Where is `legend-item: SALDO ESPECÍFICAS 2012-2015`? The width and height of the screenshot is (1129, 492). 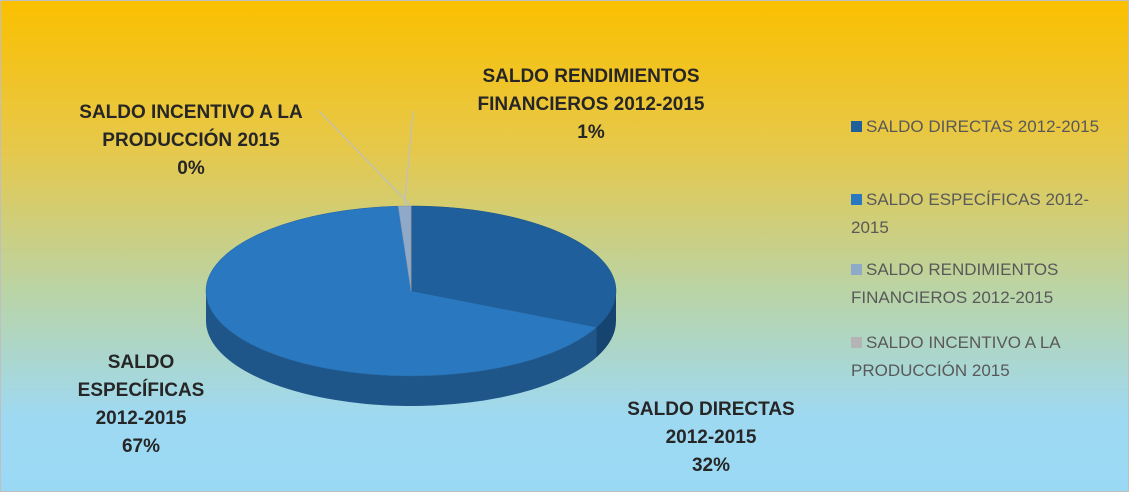 legend-item: SALDO ESPECÍFICAS 2012-2015 is located at coordinates (986, 214).